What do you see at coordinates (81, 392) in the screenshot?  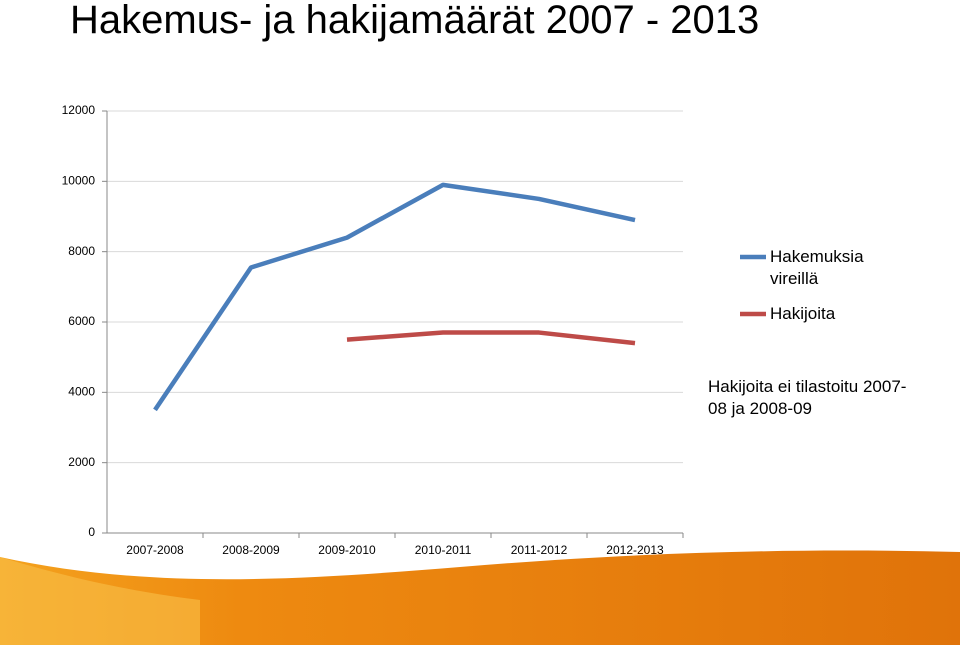 I see `y-tick-label: 4000` at bounding box center [81, 392].